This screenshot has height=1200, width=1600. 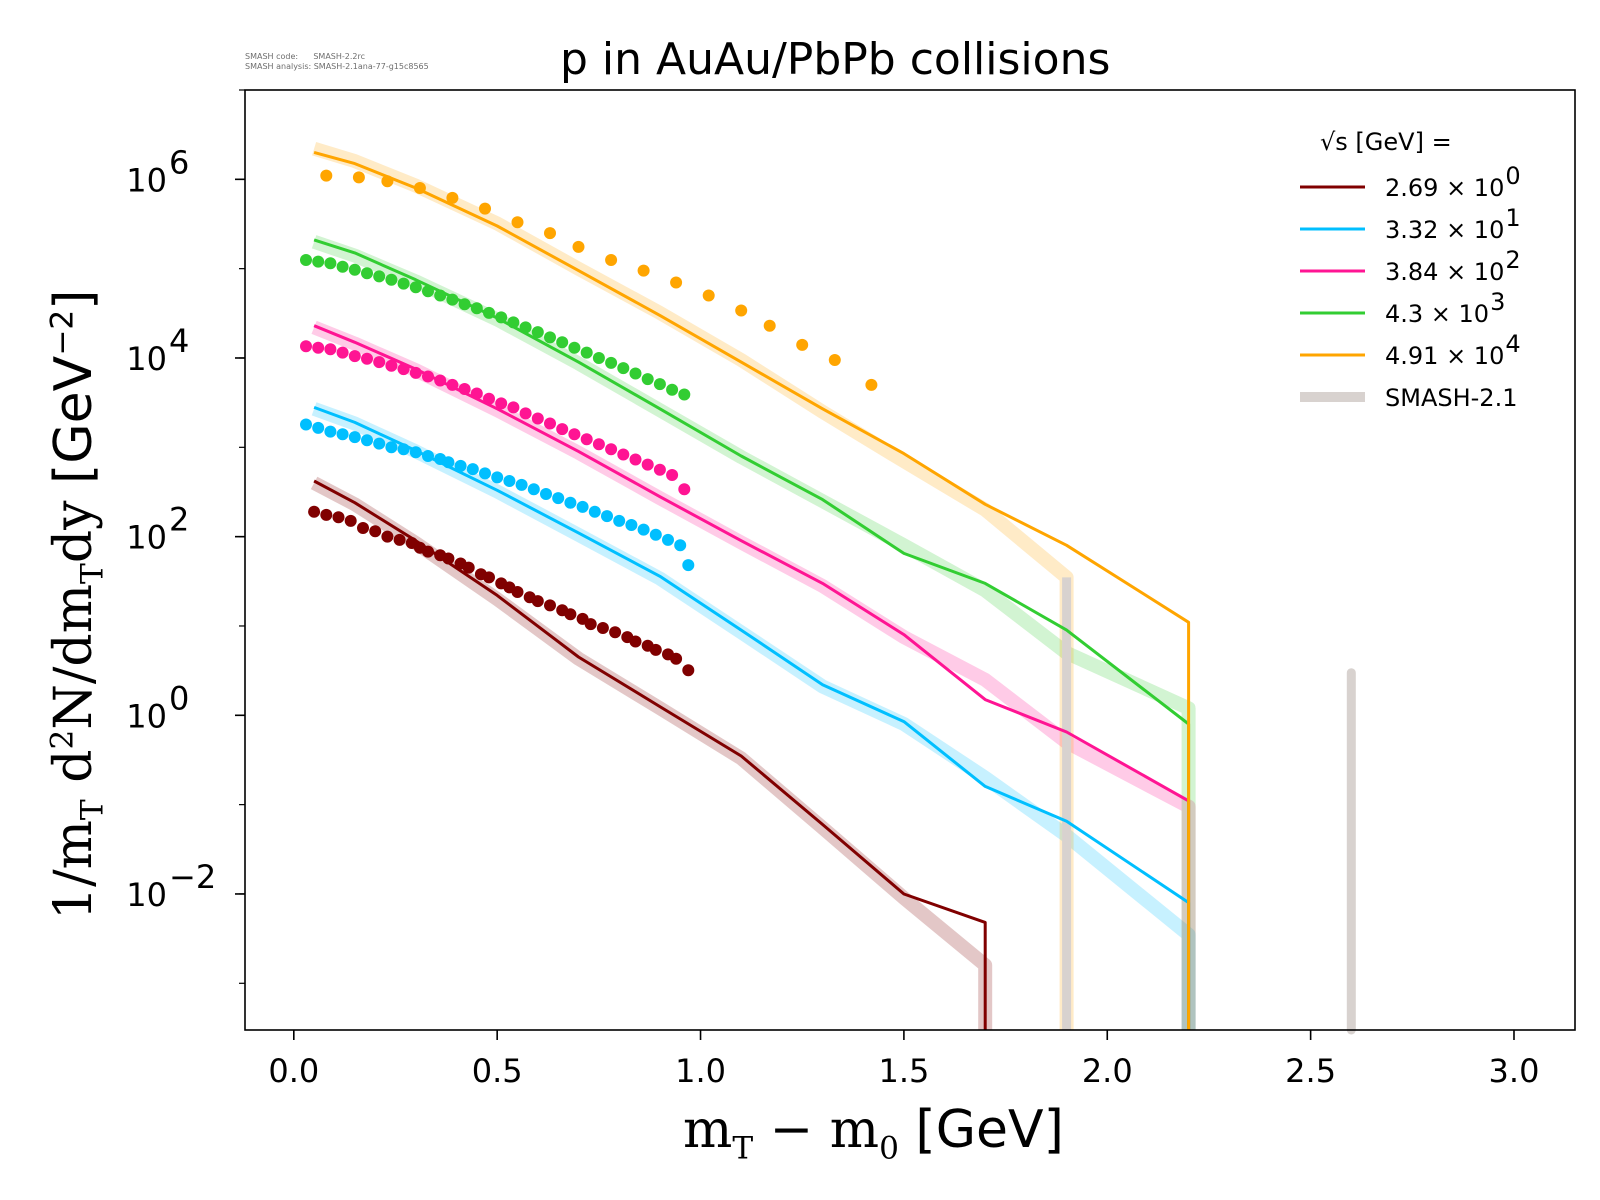 I want to click on legend-entry-label: 3.32 × 10, so click(x=1444, y=230).